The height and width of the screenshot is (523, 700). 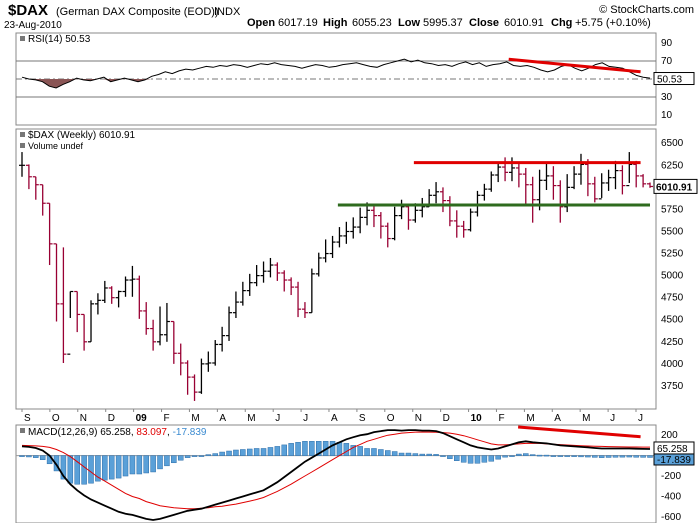 I want to click on price-current-value: 6010.91, so click(x=674, y=187).